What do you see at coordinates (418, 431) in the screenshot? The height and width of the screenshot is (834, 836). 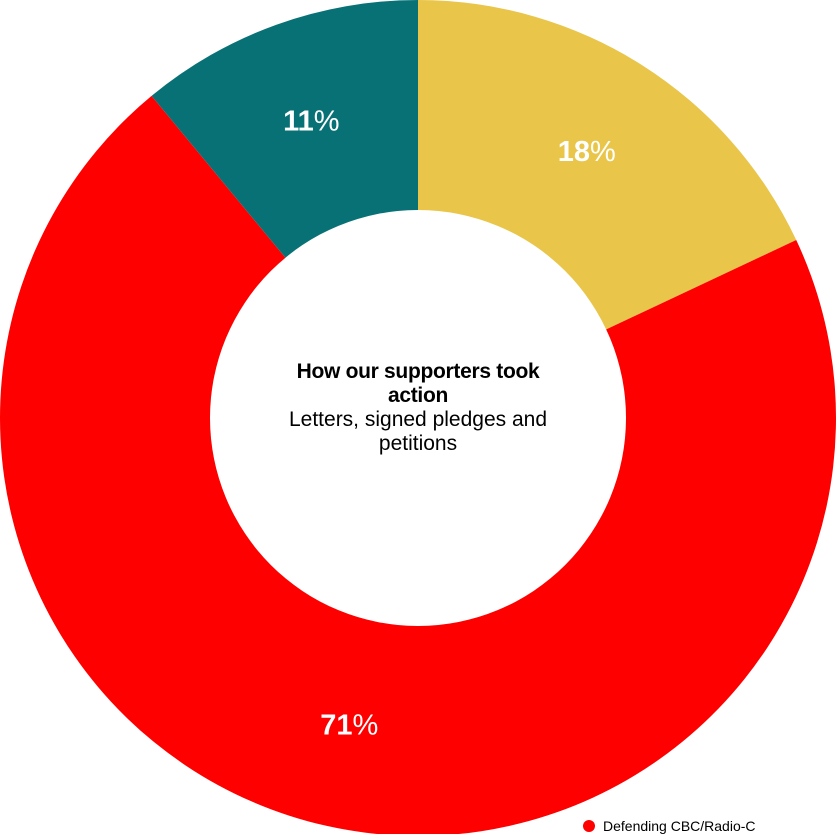 I see `center-subtitle: Letters, signed pledges and petitions` at bounding box center [418, 431].